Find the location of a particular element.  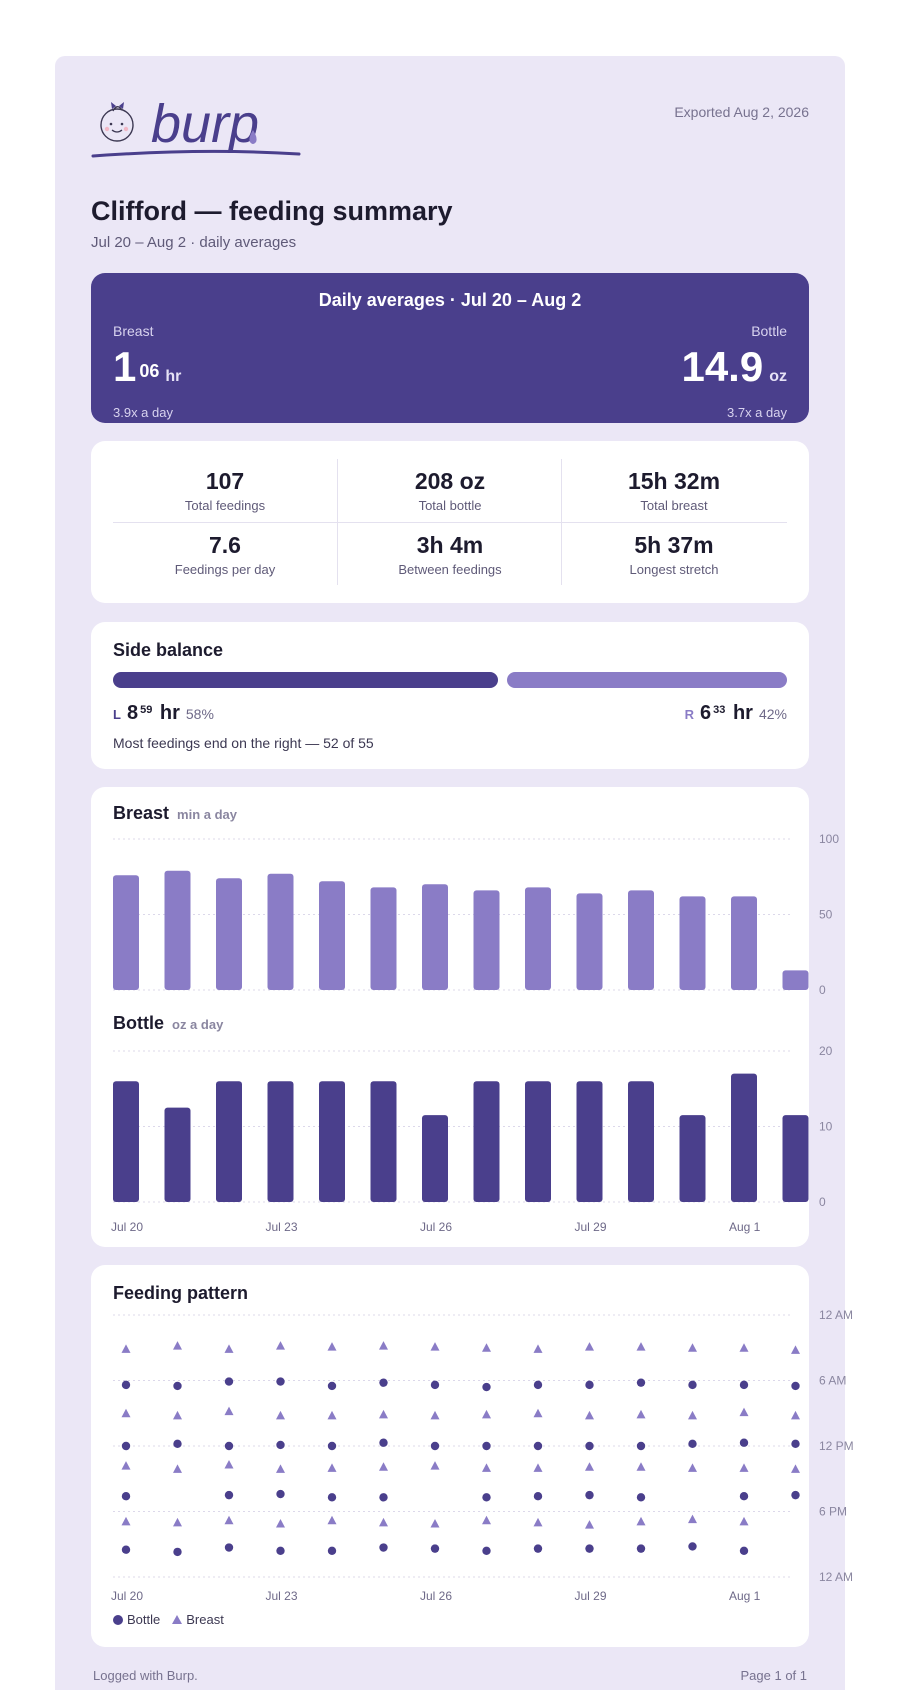

stat-label: Feedings per day is located at coordinates (225, 569).